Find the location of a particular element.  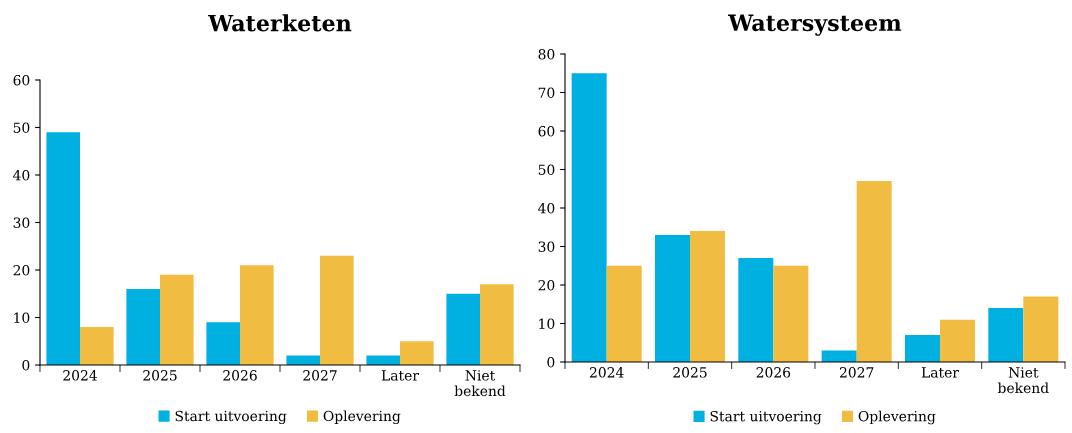

y-tick-label: 80 is located at coordinates (546, 54).